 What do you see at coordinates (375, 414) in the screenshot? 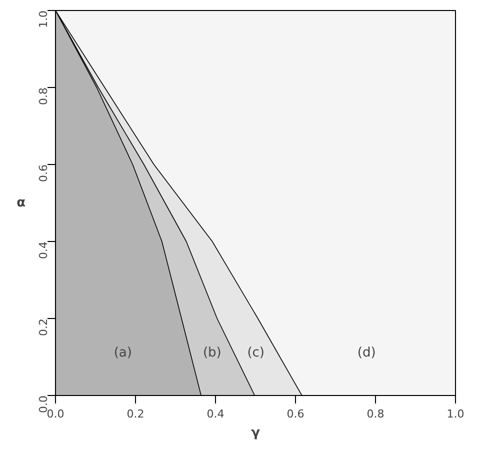
I see `x-tick-label: 0.8` at bounding box center [375, 414].